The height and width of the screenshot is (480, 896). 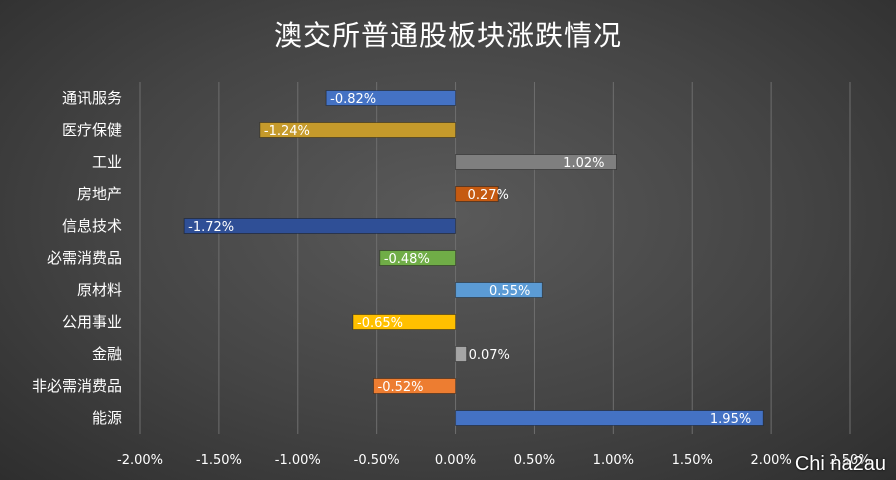 I want to click on x-tick-label: -1.00%, so click(x=298, y=460).